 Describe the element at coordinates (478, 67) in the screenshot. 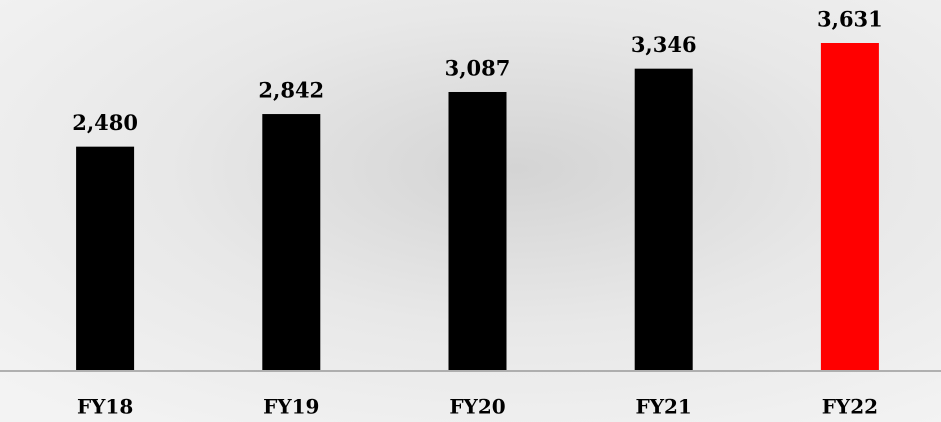

I see `value-label: 3,087` at that location.